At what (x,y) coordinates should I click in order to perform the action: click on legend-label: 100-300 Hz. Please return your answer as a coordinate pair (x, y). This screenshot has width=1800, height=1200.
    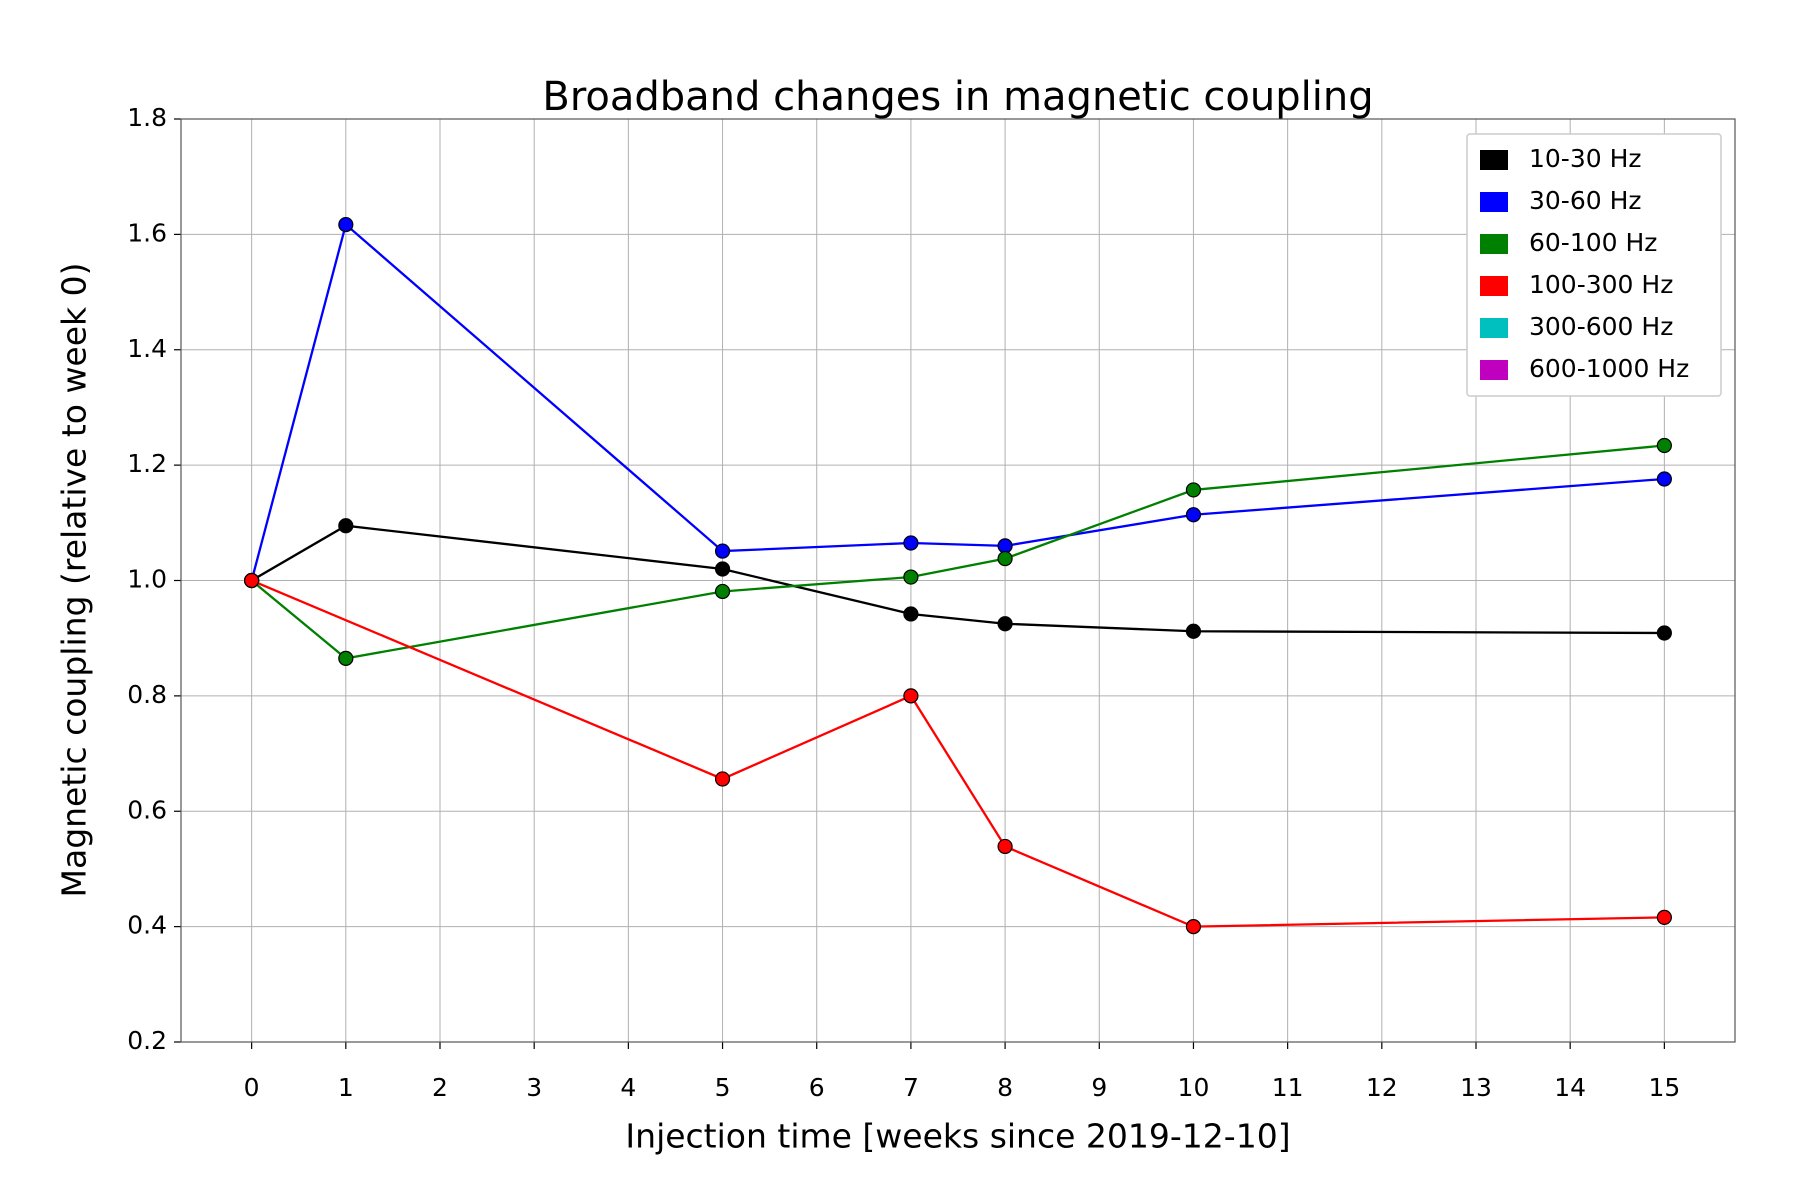
    Looking at the image, I should click on (1601, 284).